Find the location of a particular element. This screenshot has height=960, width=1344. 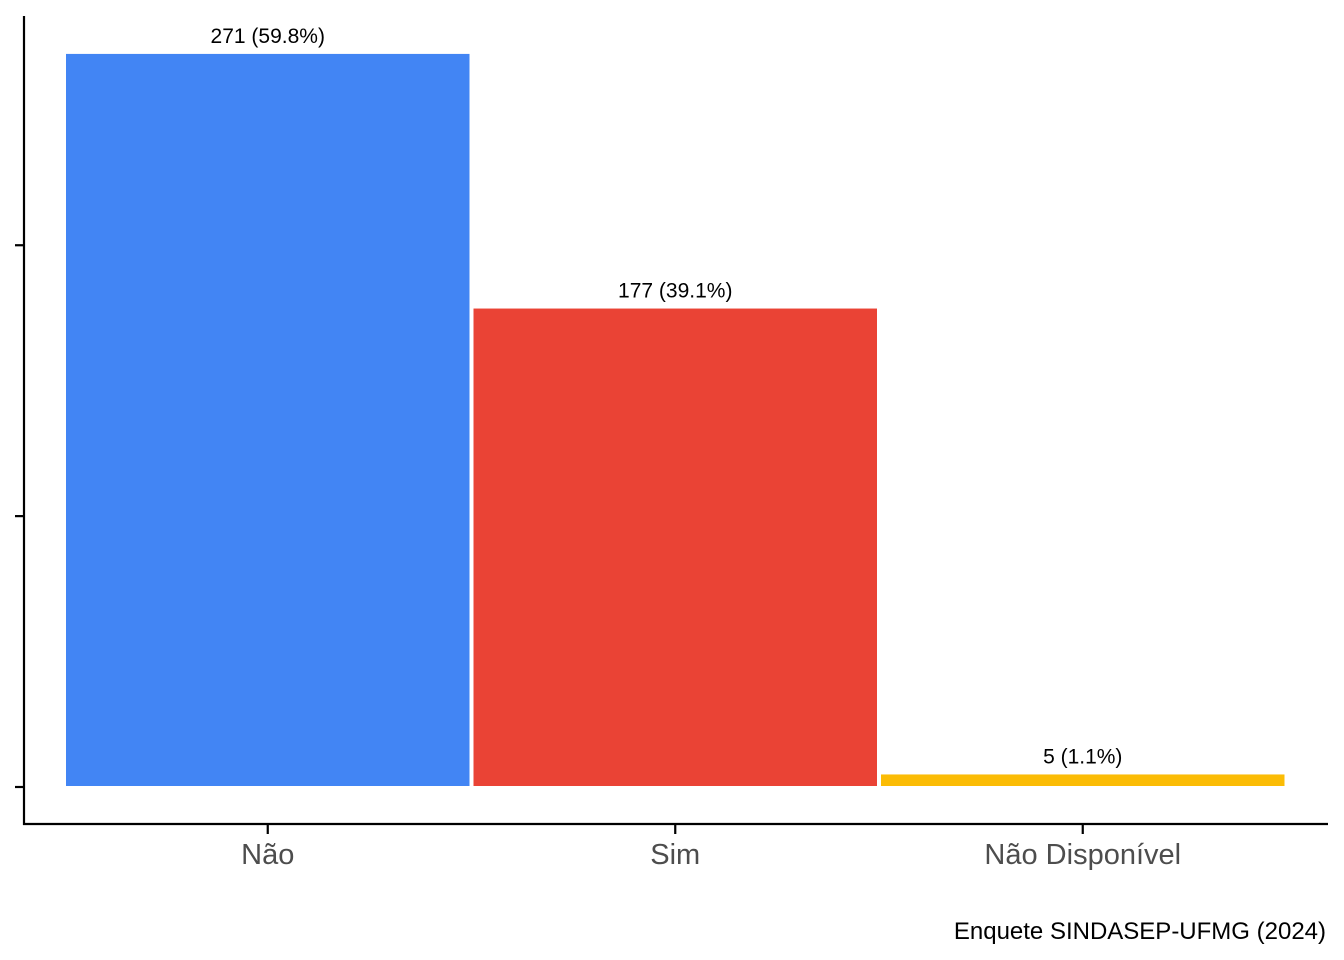

data-label-1: 177 (39.1%) is located at coordinates (675, 291).